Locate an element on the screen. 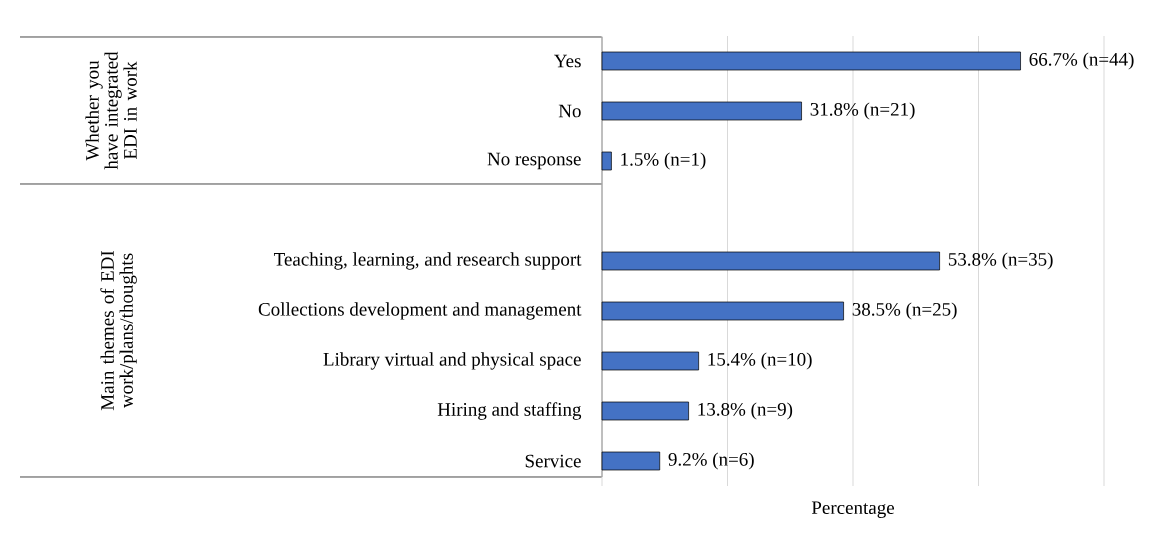 The height and width of the screenshot is (533, 1175). data-label: 15.4% (n=10) is located at coordinates (760, 361).